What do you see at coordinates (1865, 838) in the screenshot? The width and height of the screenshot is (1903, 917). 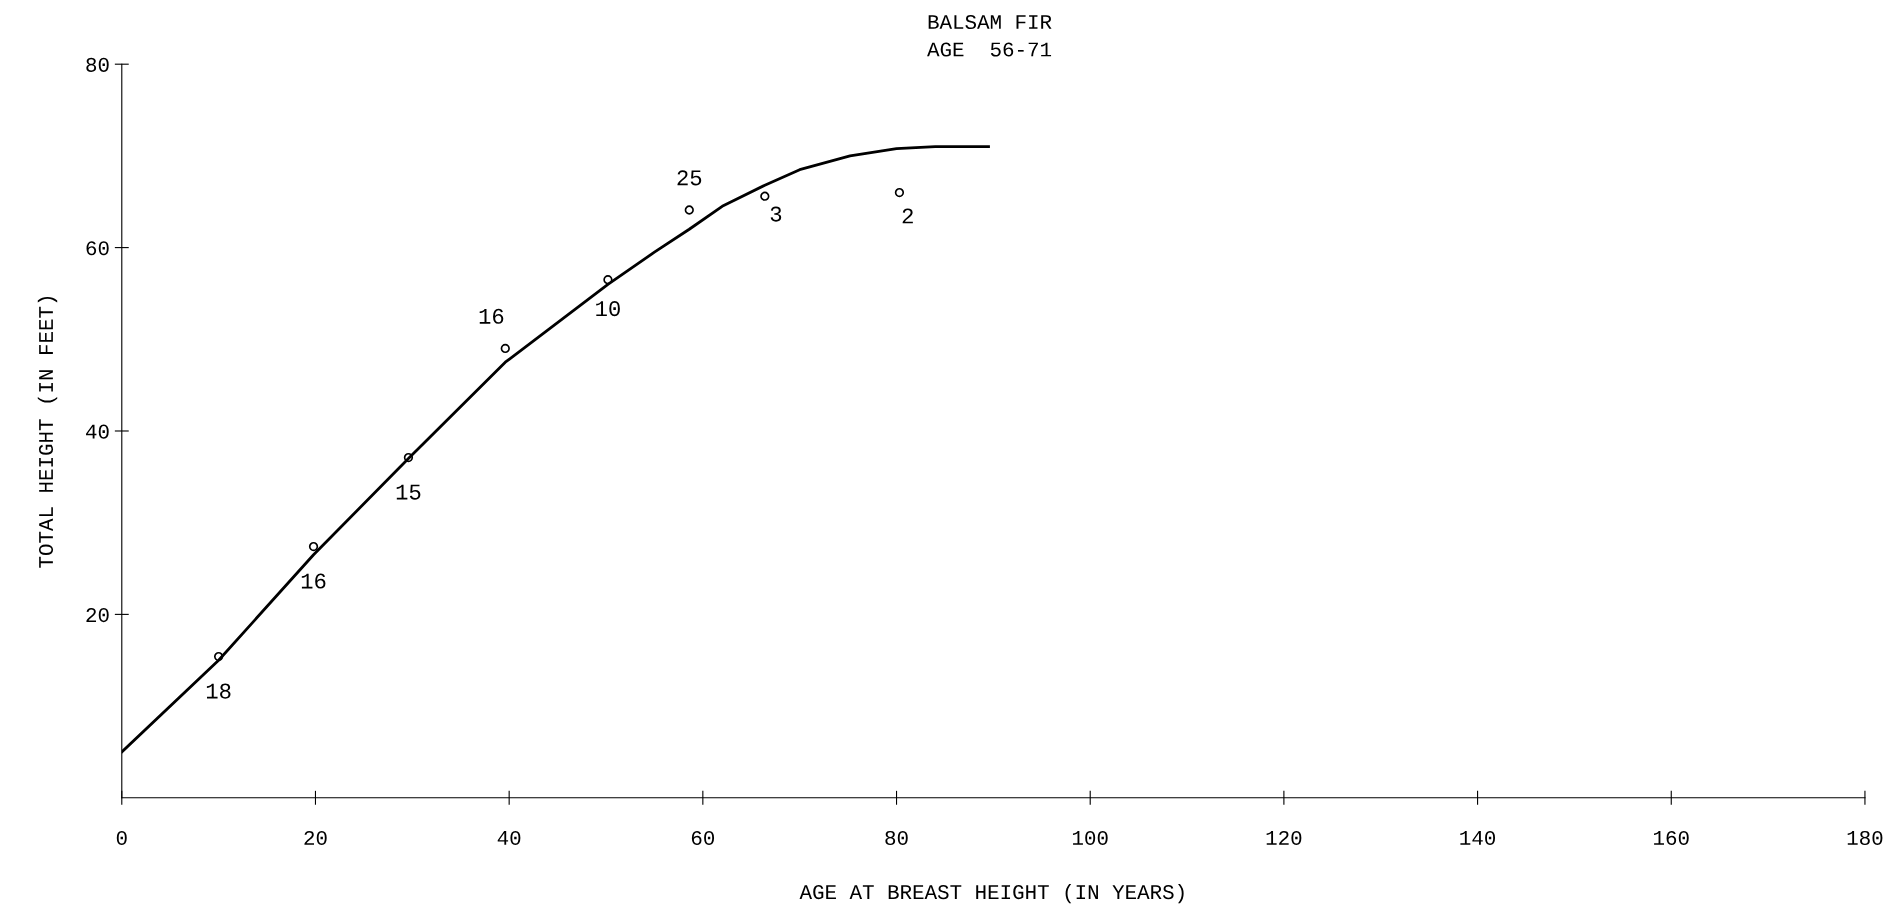 I see `x-tick-label: 180` at bounding box center [1865, 838].